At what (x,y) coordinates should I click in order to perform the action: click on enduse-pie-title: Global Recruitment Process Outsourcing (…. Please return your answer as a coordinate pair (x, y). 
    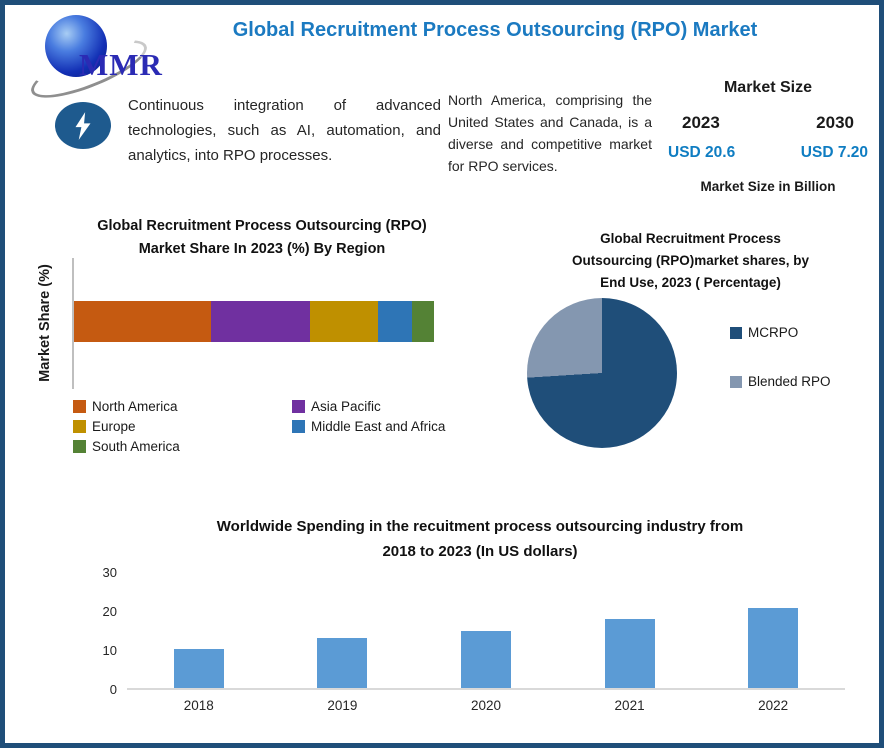
    Looking at the image, I should click on (690, 260).